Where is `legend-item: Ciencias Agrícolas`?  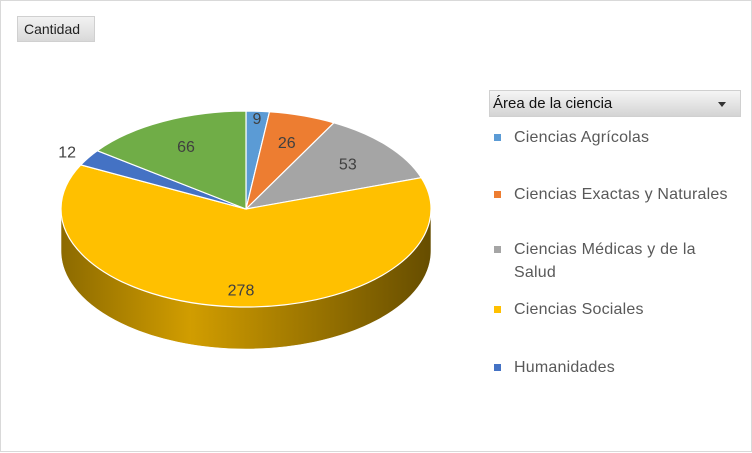
legend-item: Ciencias Agrícolas is located at coordinates (615, 137).